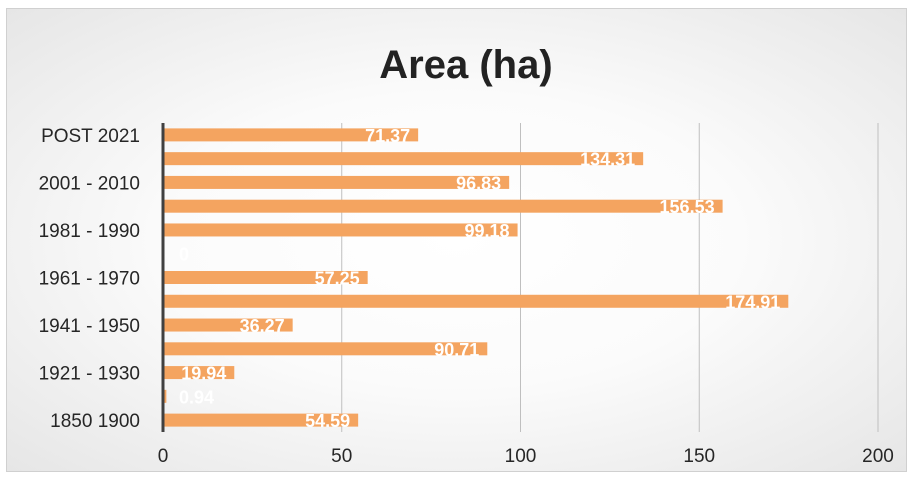 The width and height of the screenshot is (914, 479). I want to click on data-label: 0.94, so click(196, 397).